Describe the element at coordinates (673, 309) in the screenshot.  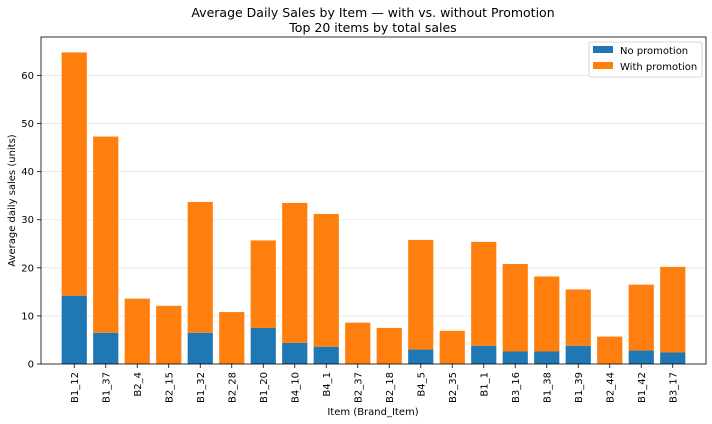
I see `bar-b3-17-with-promotion` at that location.